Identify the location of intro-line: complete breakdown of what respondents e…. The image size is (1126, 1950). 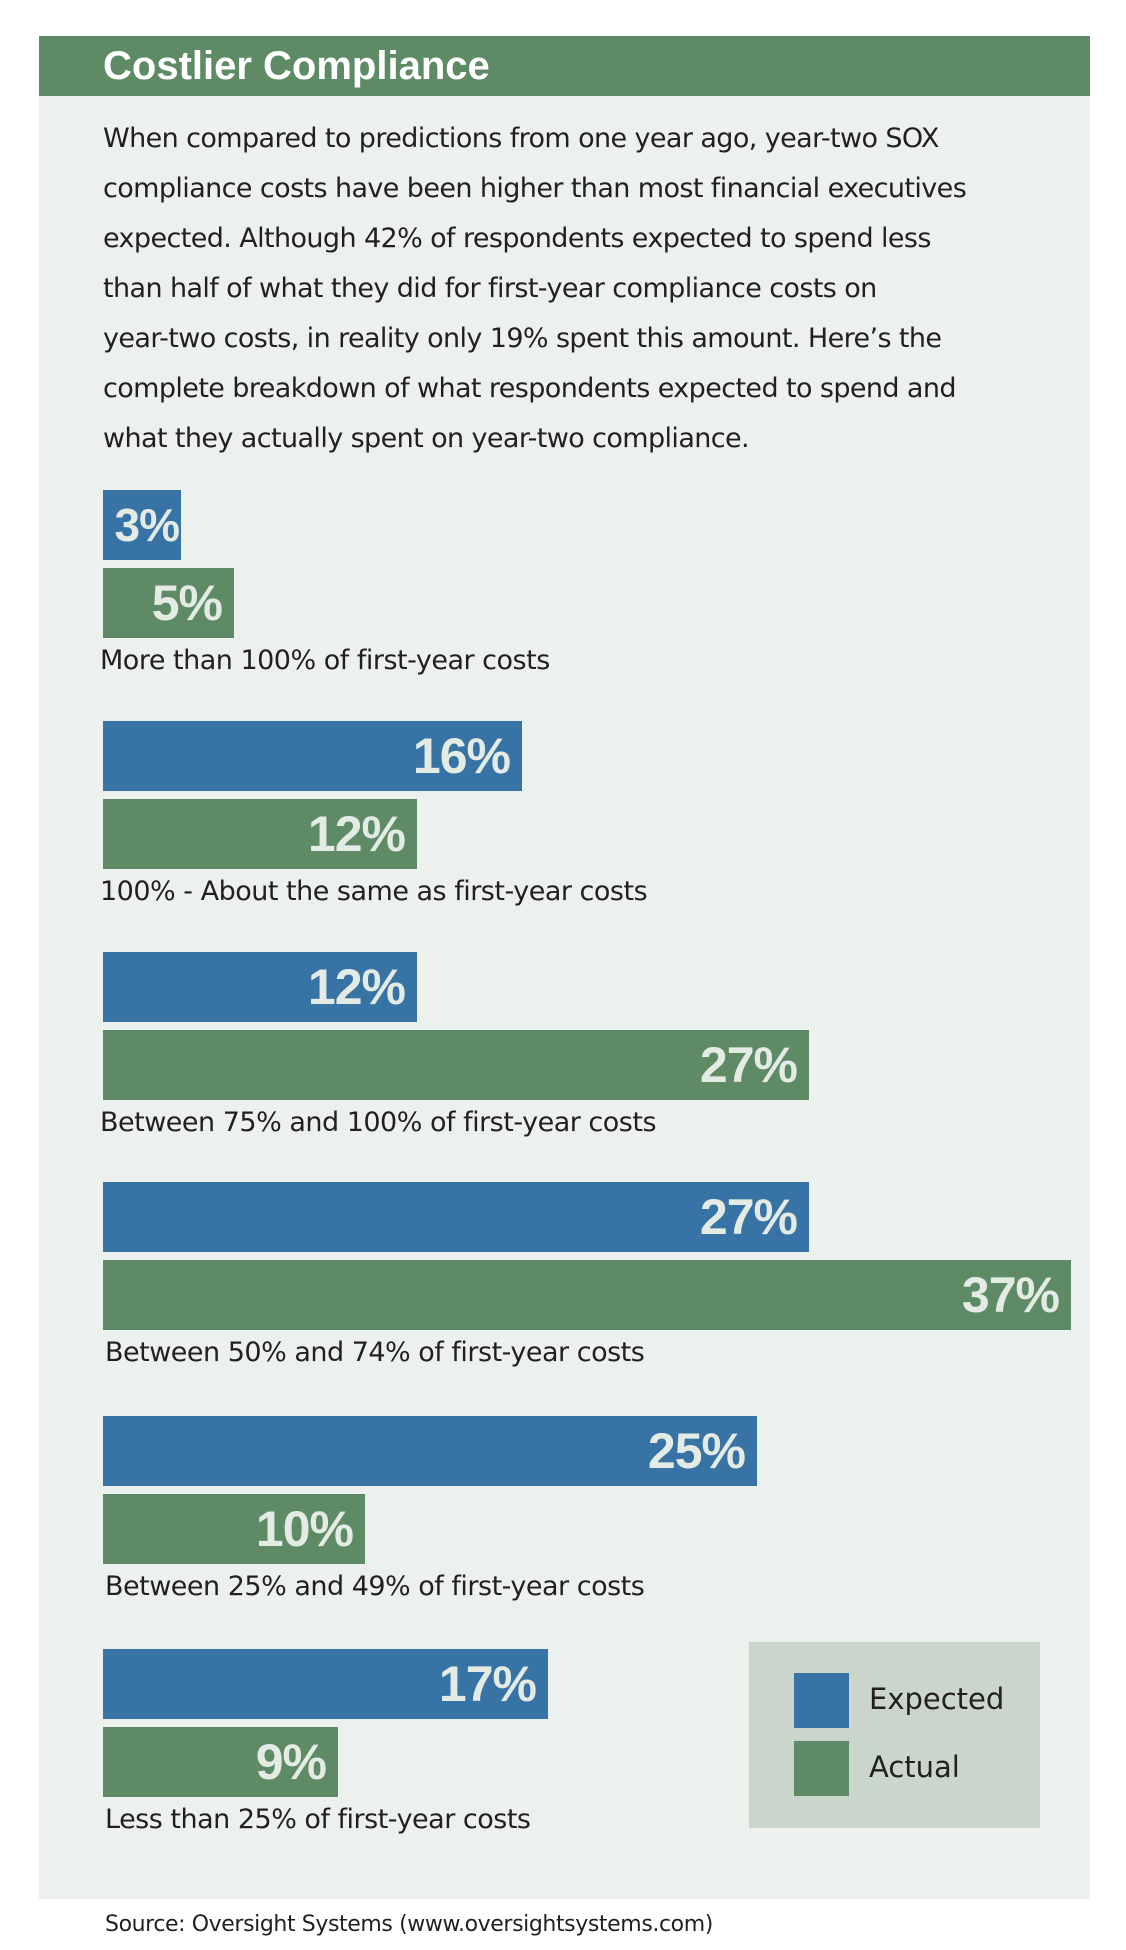
(530, 388).